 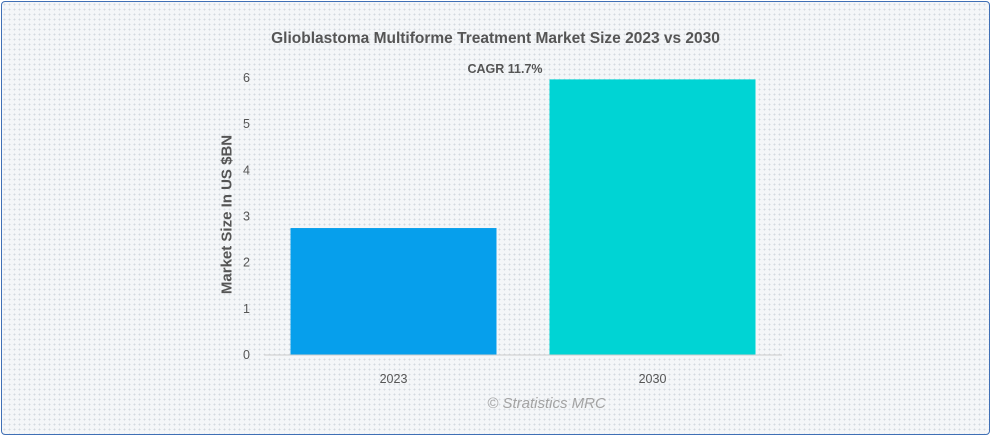 What do you see at coordinates (246, 124) in the screenshot?
I see `y-tick-label: 5` at bounding box center [246, 124].